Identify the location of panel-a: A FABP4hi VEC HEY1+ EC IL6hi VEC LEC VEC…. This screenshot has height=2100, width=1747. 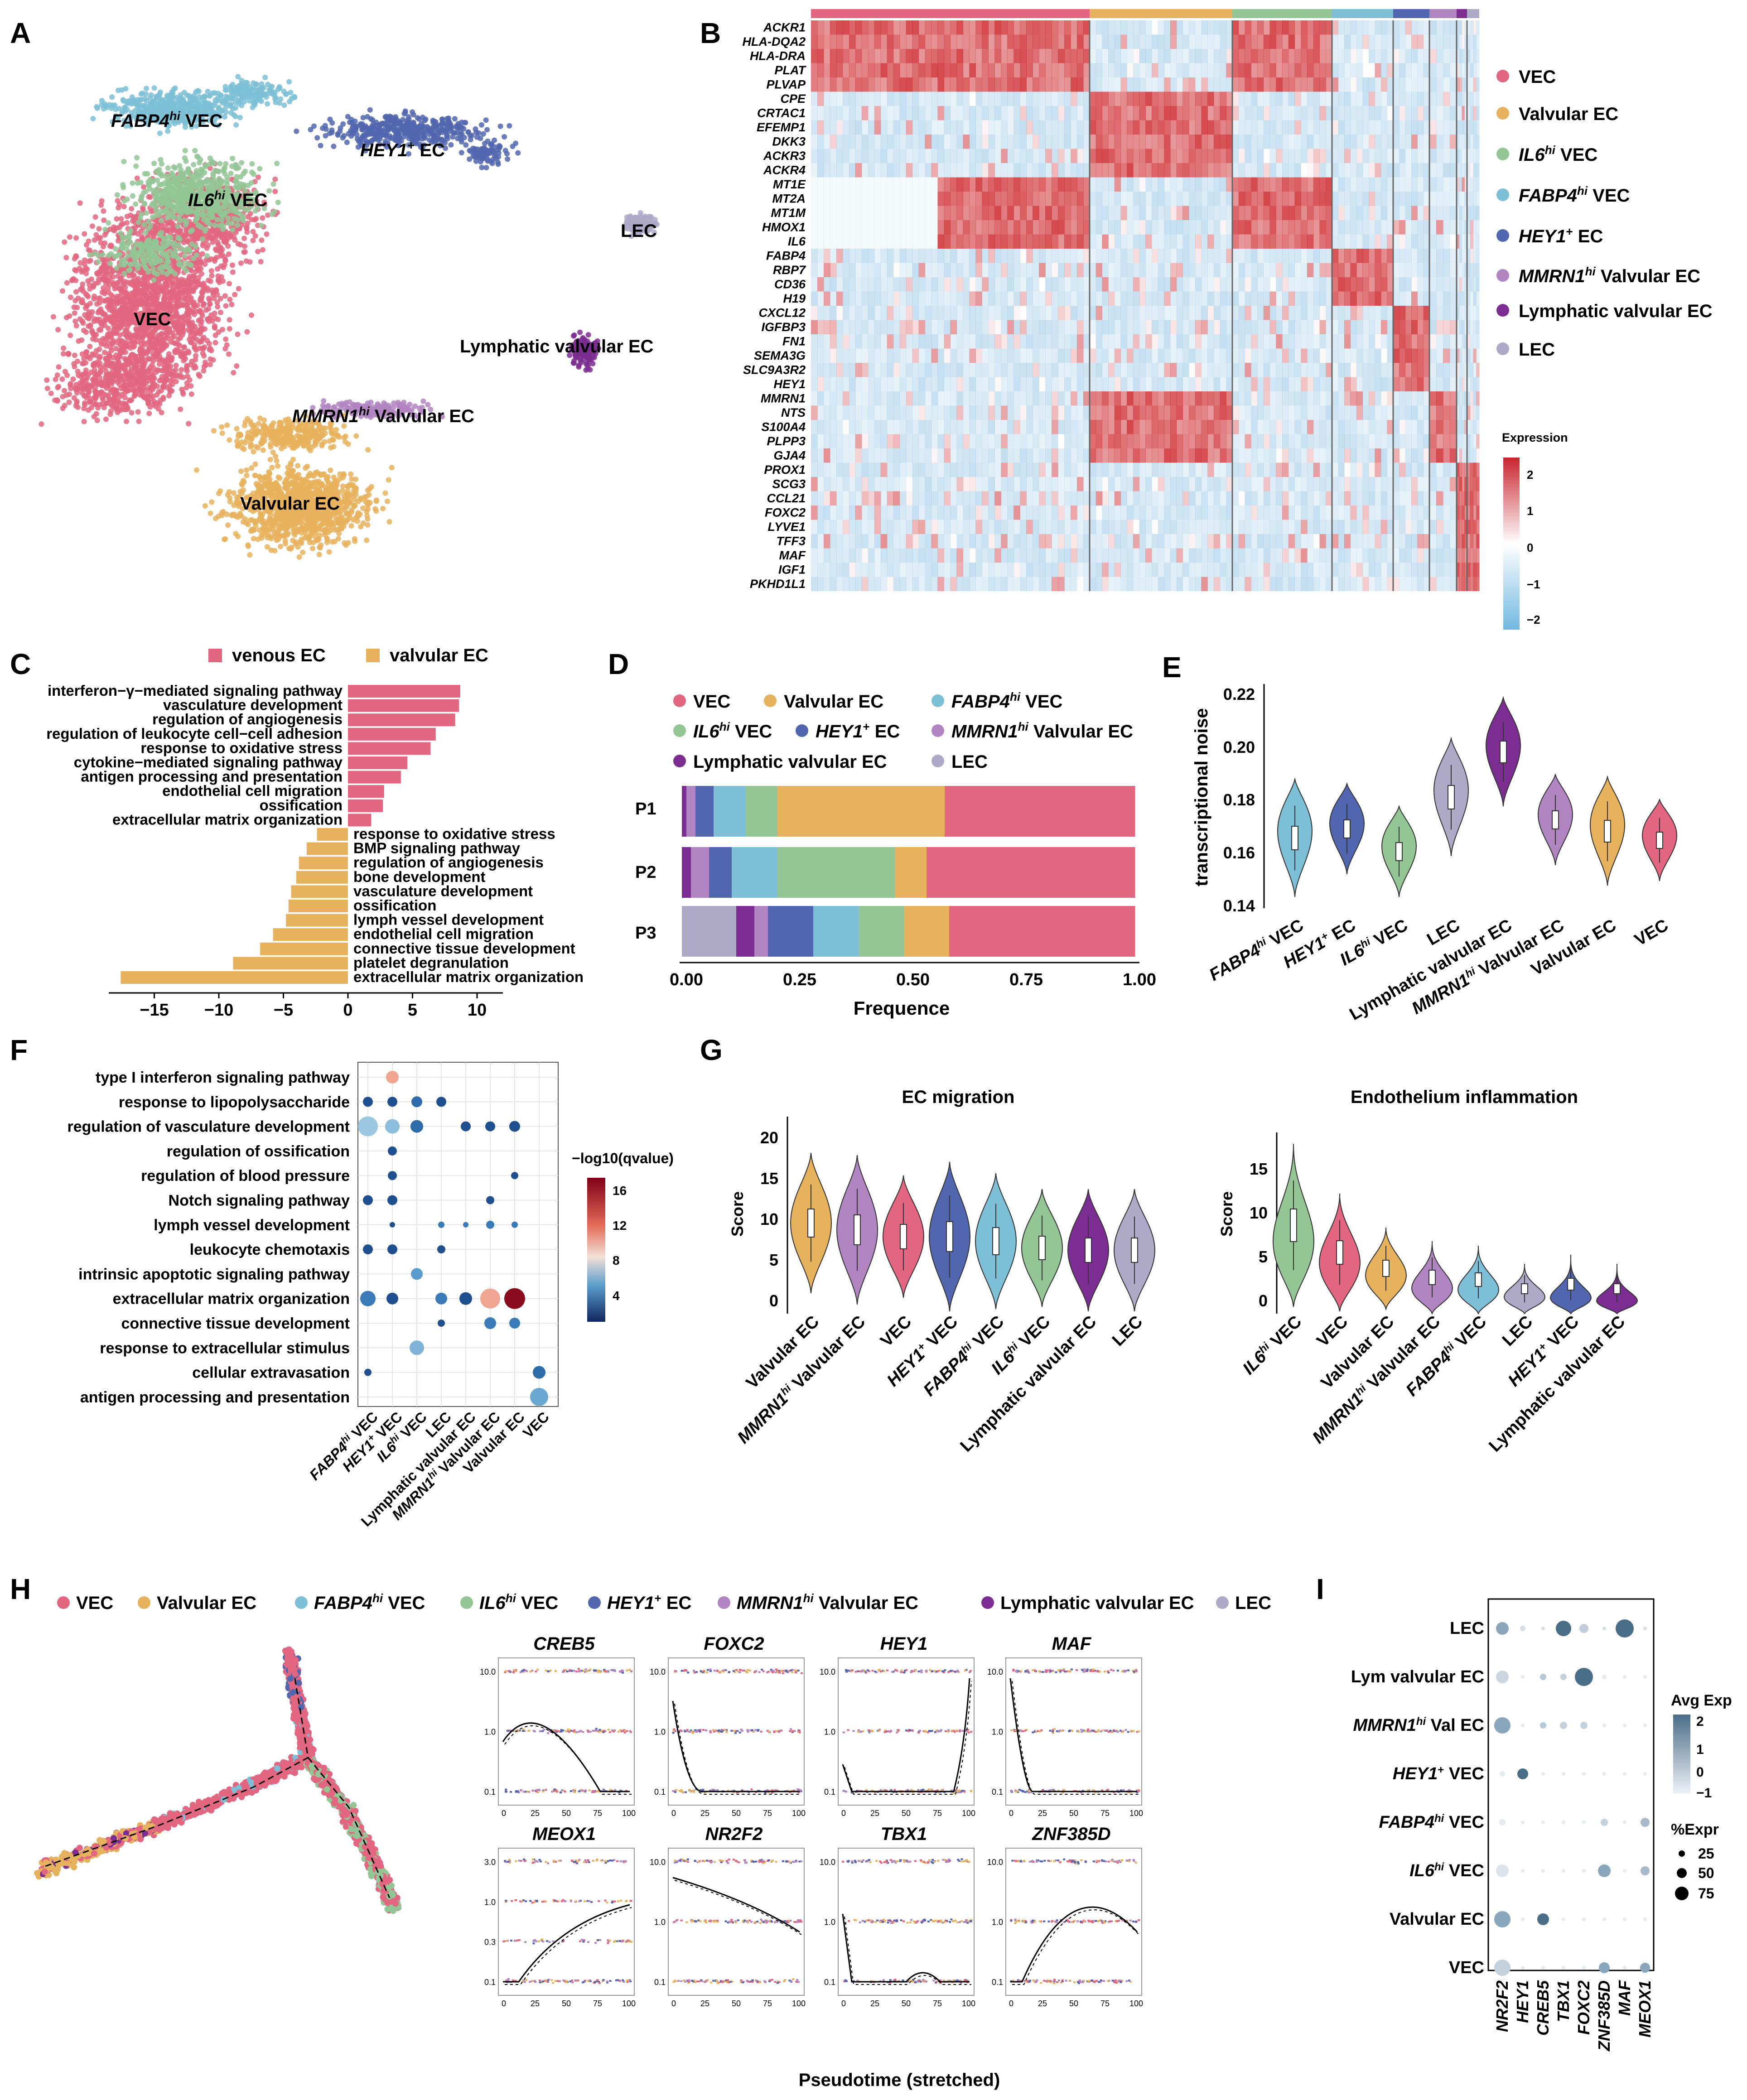
(335, 288).